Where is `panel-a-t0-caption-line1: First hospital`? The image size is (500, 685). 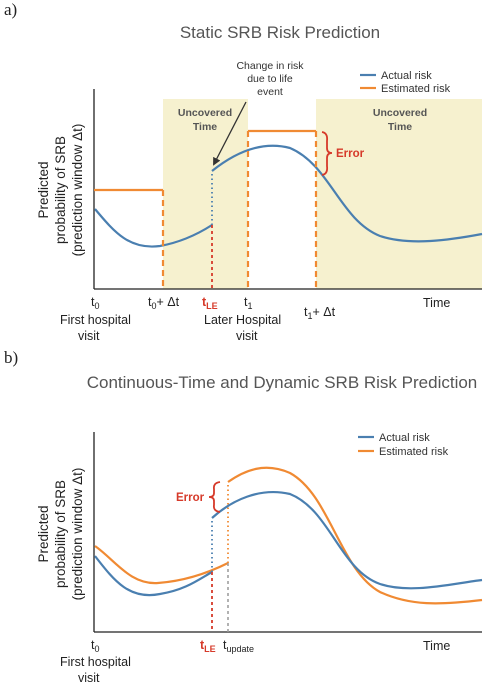
panel-a-t0-caption-line1: First hospital is located at coordinates (95, 320).